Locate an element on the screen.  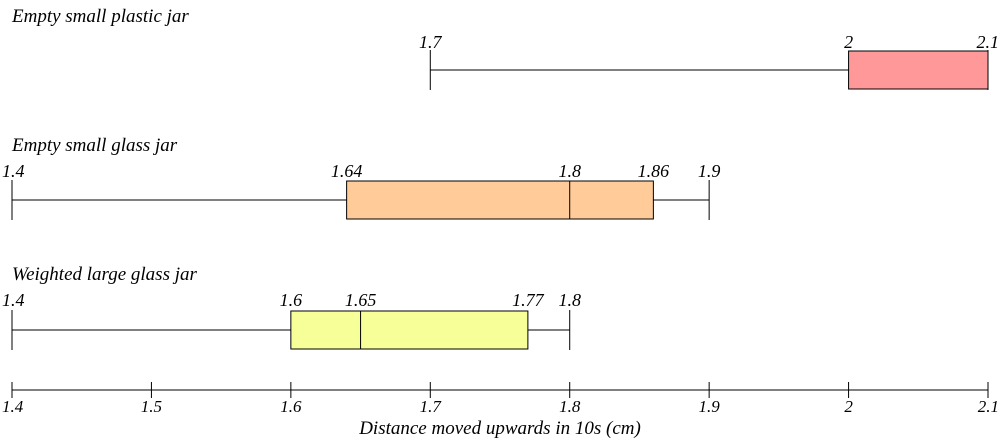
value-label: 1.65 is located at coordinates (361, 300).